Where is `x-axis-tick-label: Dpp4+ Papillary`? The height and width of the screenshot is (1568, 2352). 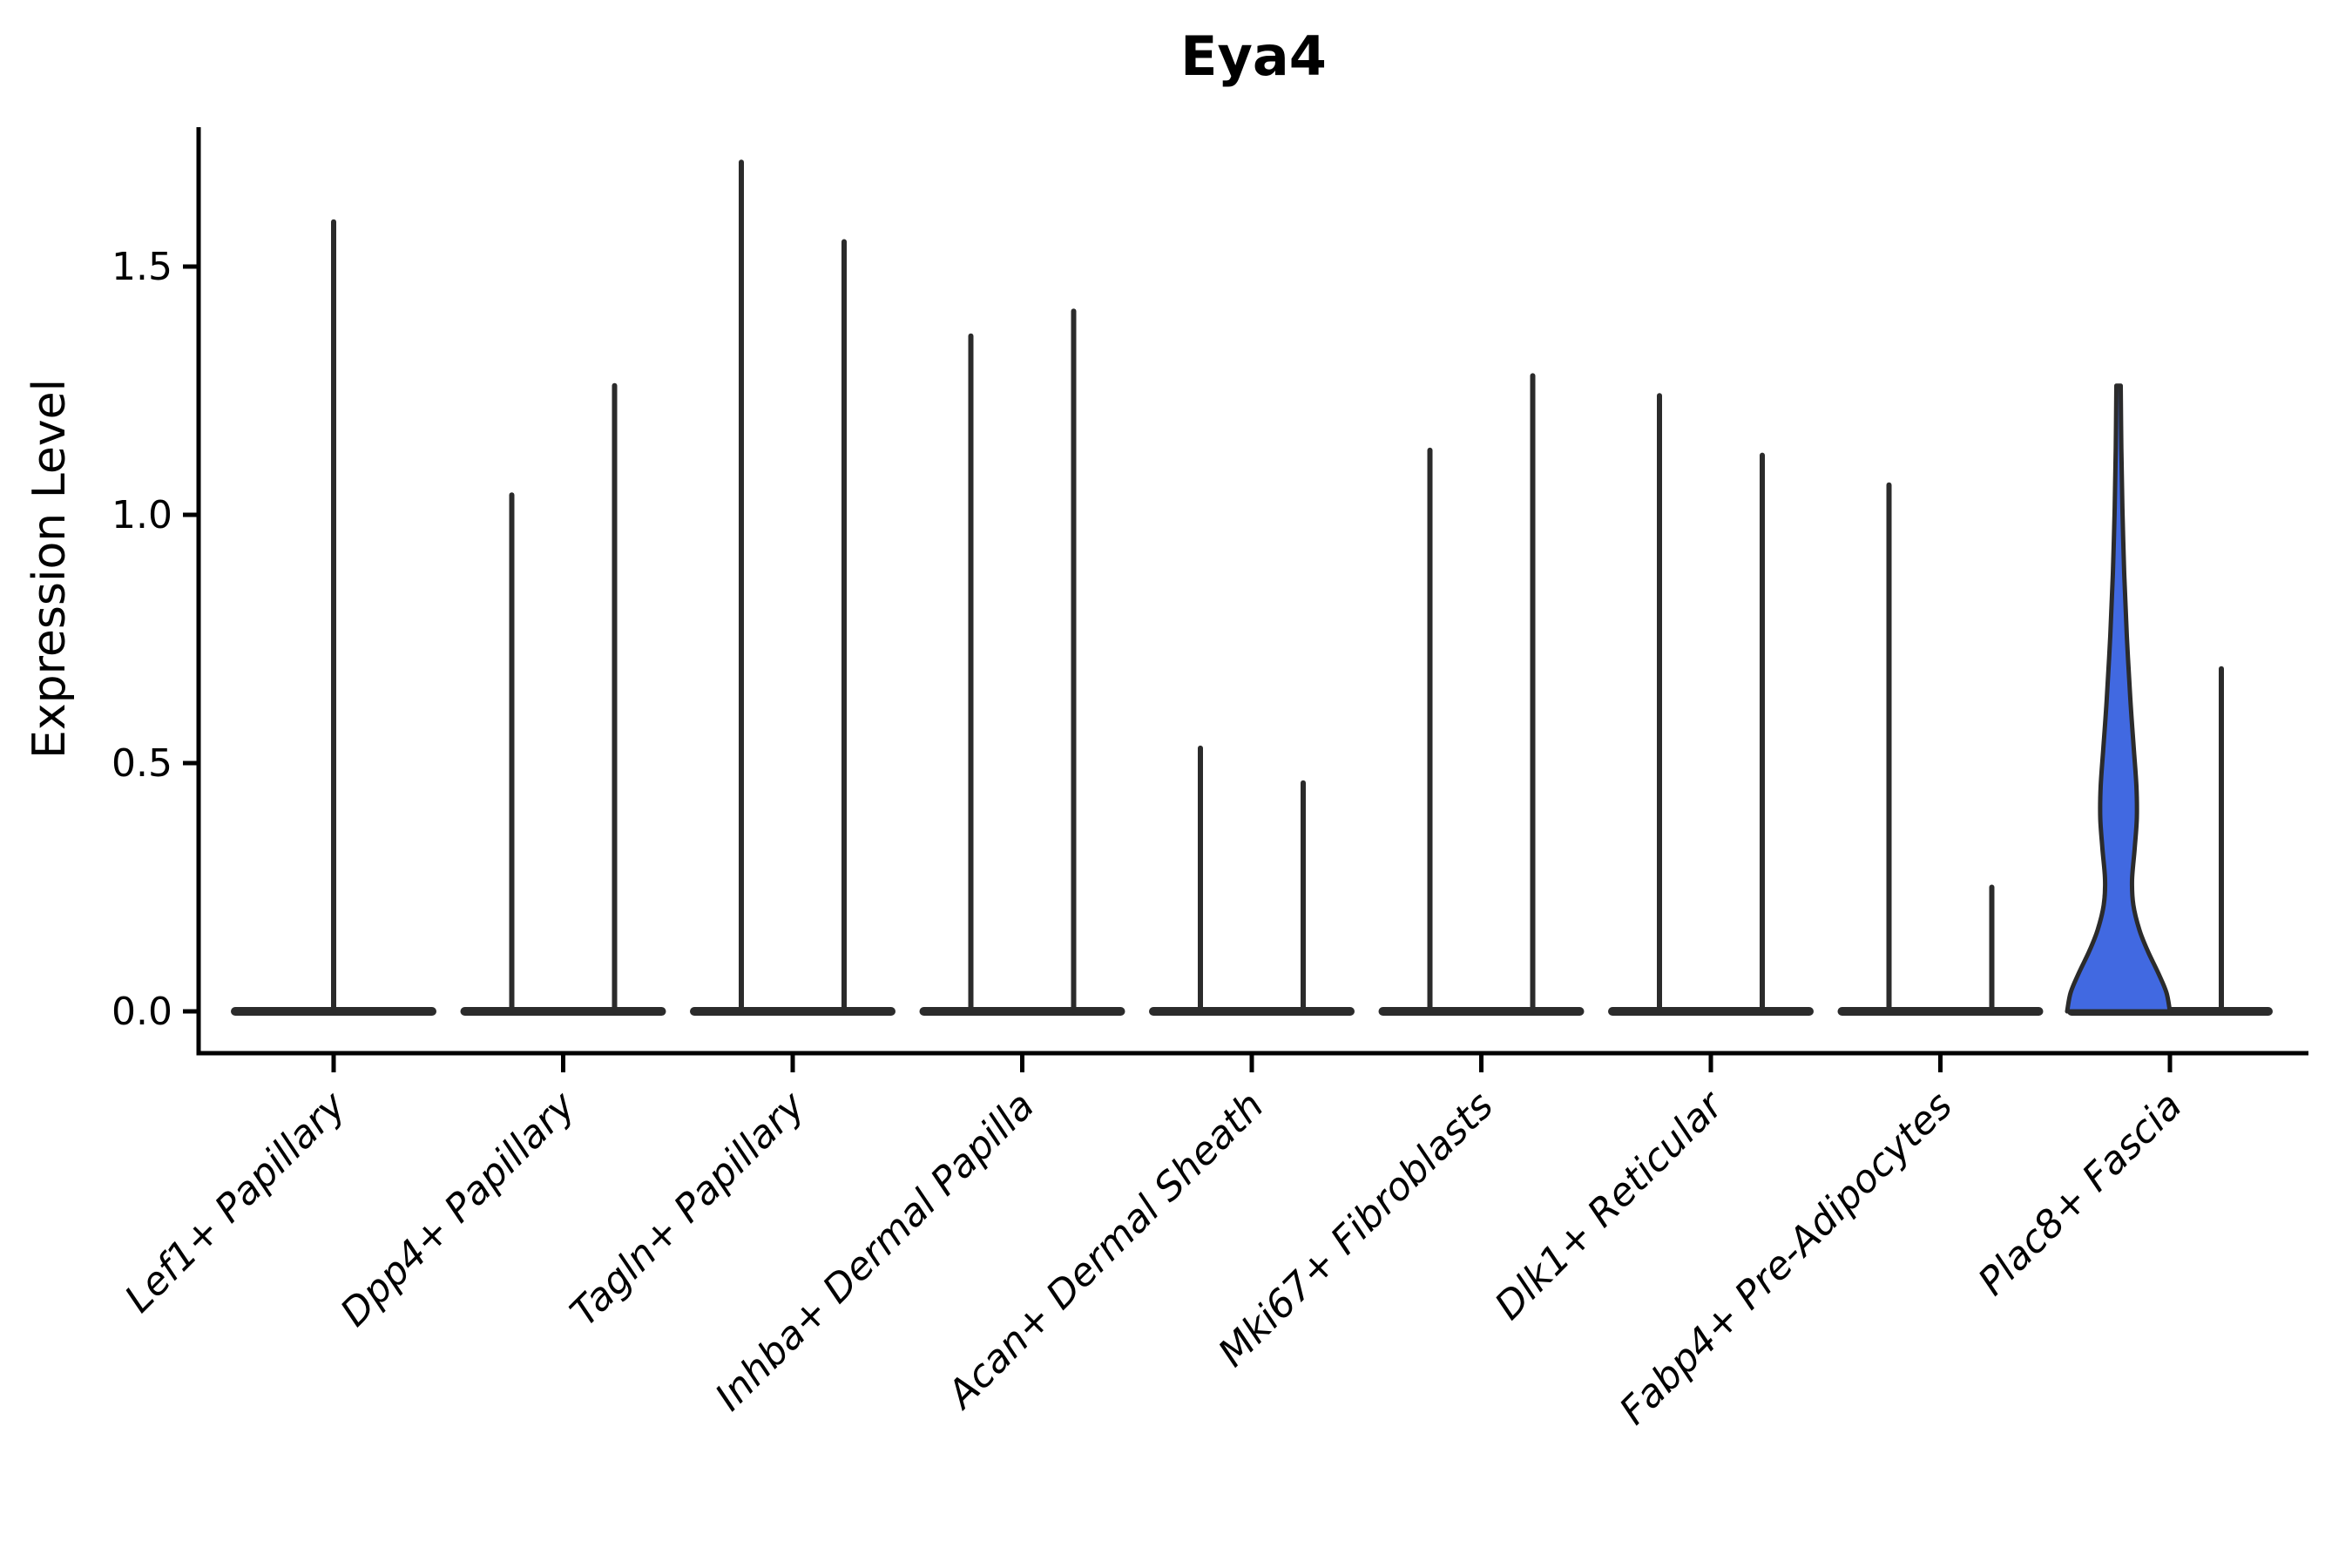 x-axis-tick-label: Dpp4+ Papillary is located at coordinates (459, 1209).